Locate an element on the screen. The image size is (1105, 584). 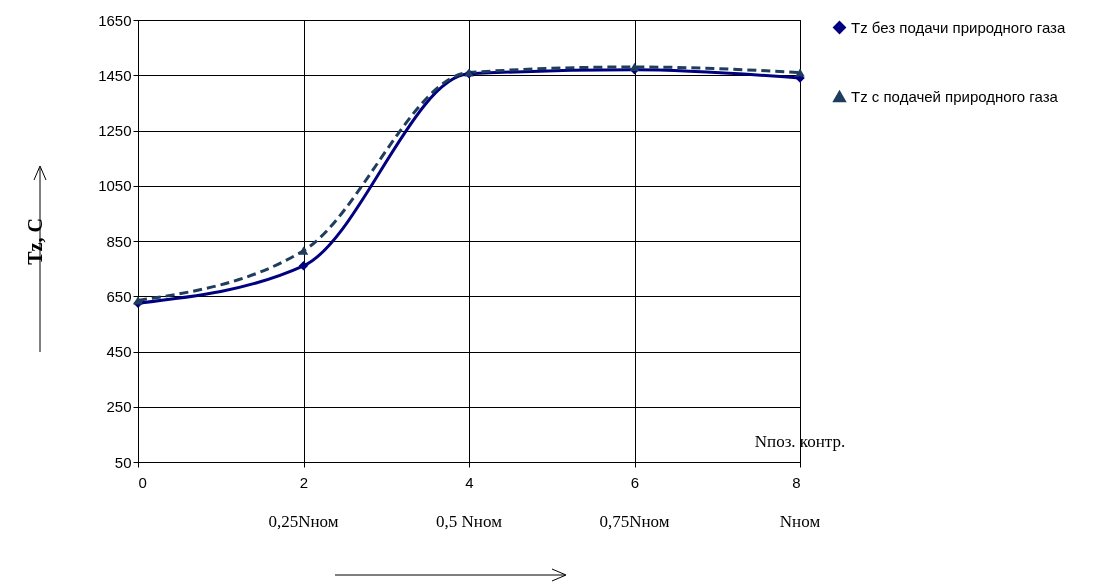
y-tick-label: 850 is located at coordinates (119, 241).